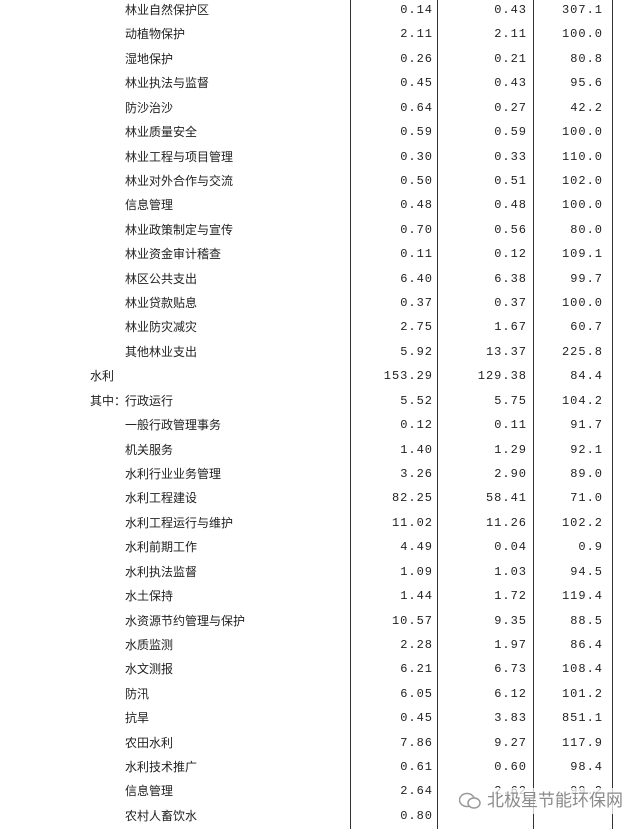 This screenshot has width=640, height=829. What do you see at coordinates (149, 400) in the screenshot?
I see `row-label: 行政运行` at bounding box center [149, 400].